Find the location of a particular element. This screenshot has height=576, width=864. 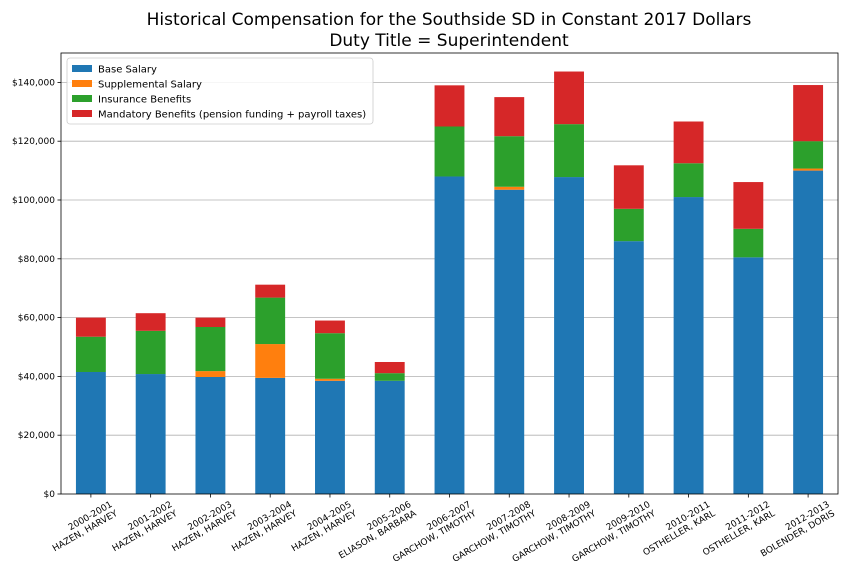

y-tick-label: $100,000 is located at coordinates (33, 201).